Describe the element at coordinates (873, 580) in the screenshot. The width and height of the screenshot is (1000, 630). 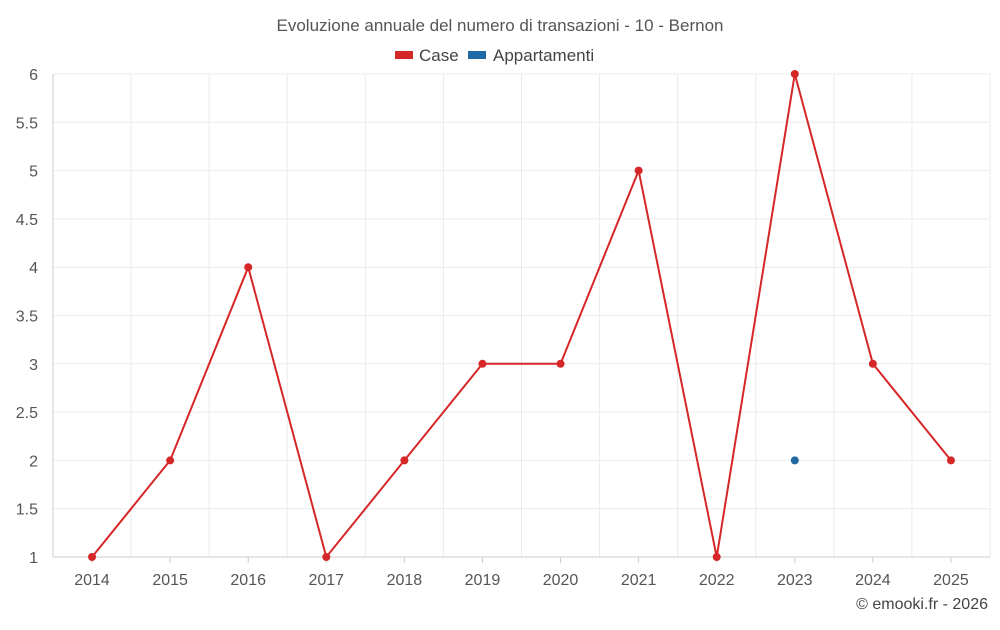
I see `x-tick-label: 2024` at that location.